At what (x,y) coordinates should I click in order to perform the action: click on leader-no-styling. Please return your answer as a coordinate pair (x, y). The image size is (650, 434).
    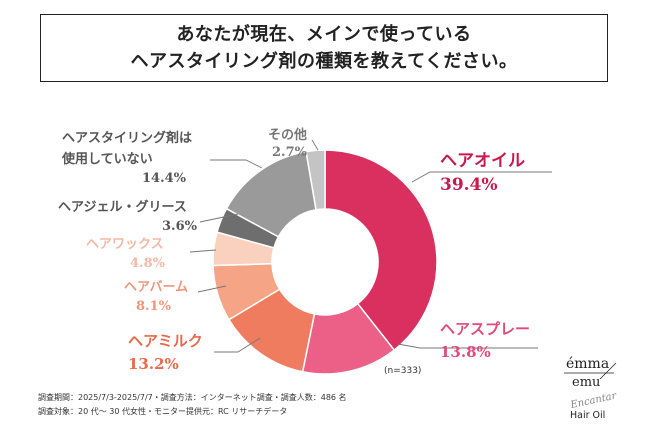
    Looking at the image, I should click on (236, 164).